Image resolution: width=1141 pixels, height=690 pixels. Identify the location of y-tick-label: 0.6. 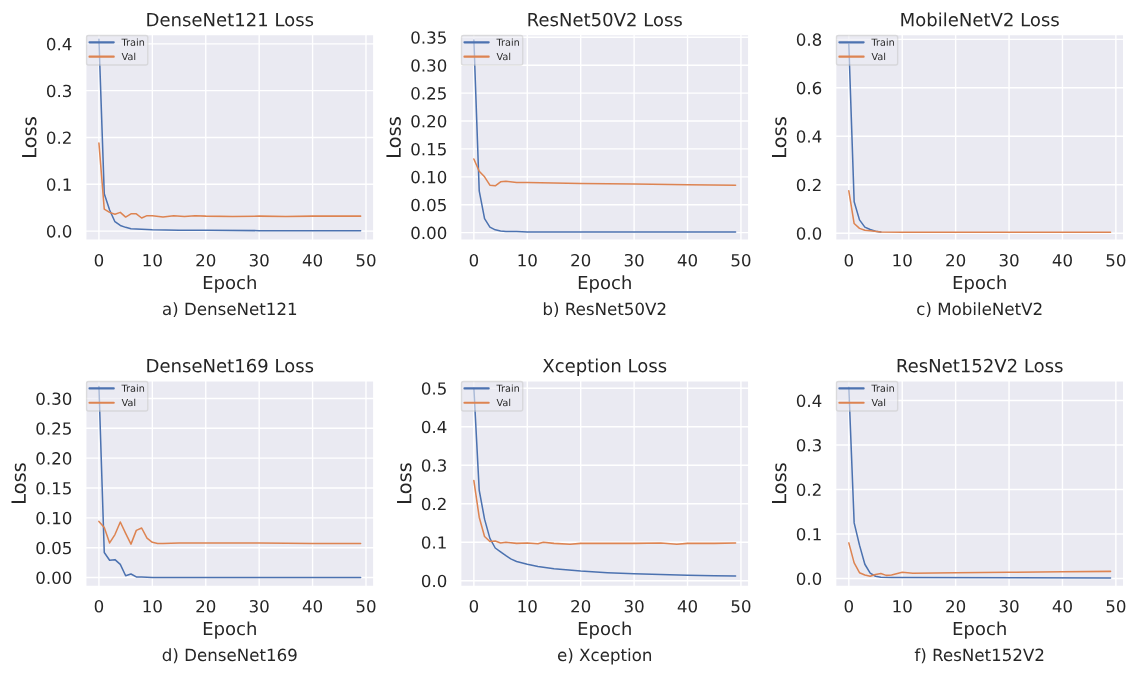
(809, 88).